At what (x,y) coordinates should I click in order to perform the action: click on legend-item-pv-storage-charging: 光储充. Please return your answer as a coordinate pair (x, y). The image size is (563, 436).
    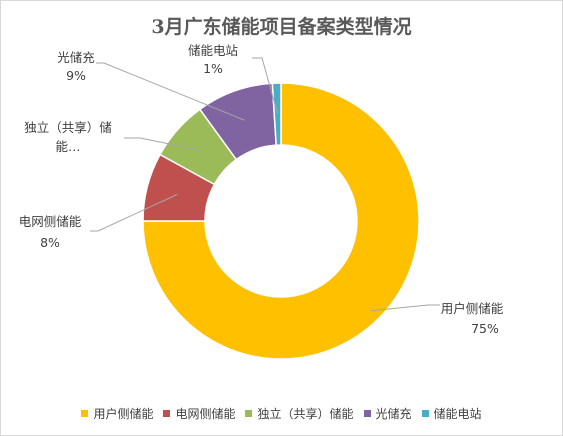
    Looking at the image, I should click on (387, 413).